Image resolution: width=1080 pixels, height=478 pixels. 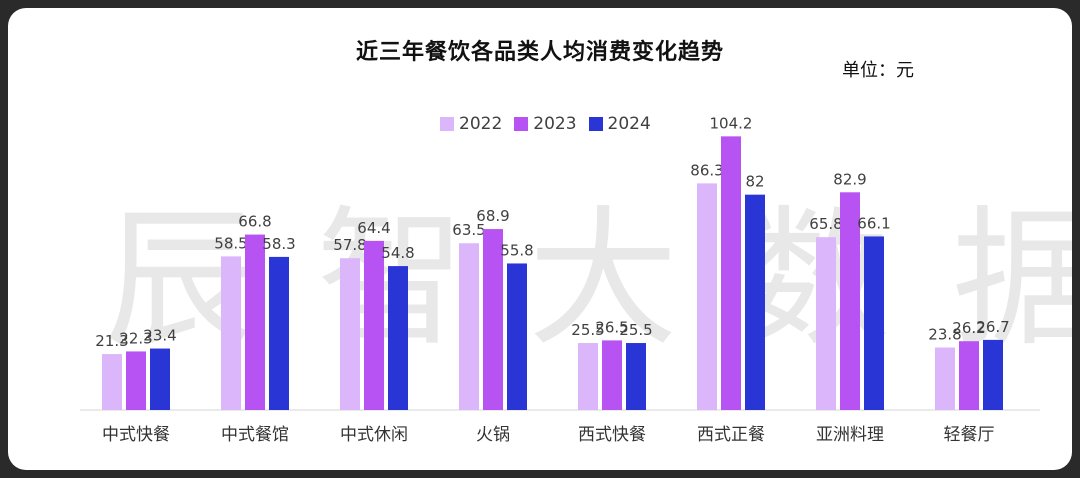 What do you see at coordinates (850, 435) in the screenshot?
I see `category-label-6: 亚洲料理` at bounding box center [850, 435].